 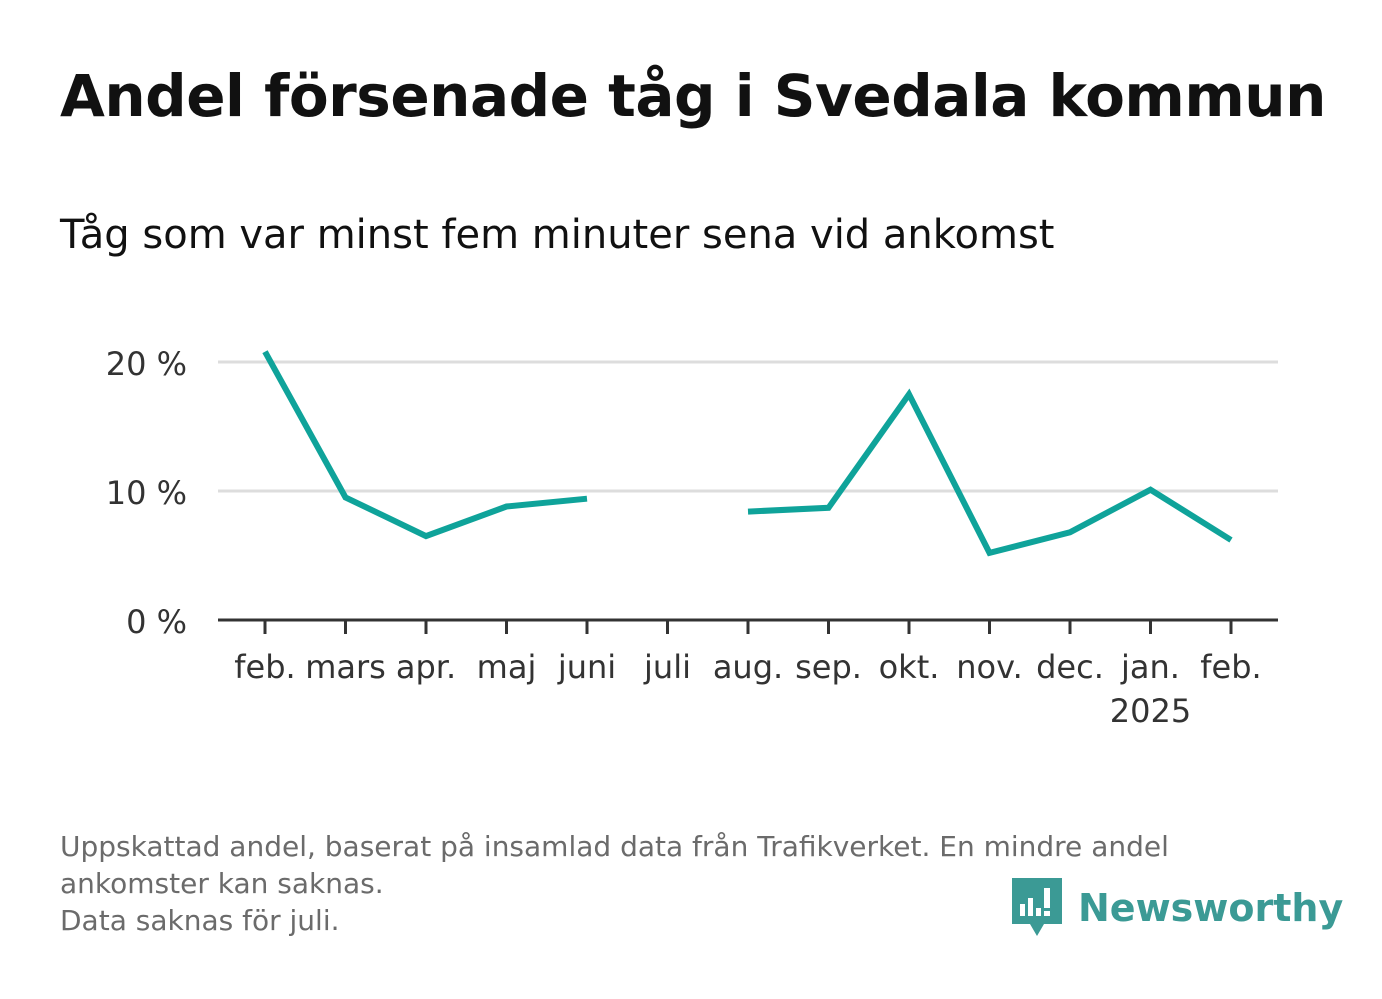 I want to click on footnote-line-2: ankomster kan saknas., so click(x=222, y=883).